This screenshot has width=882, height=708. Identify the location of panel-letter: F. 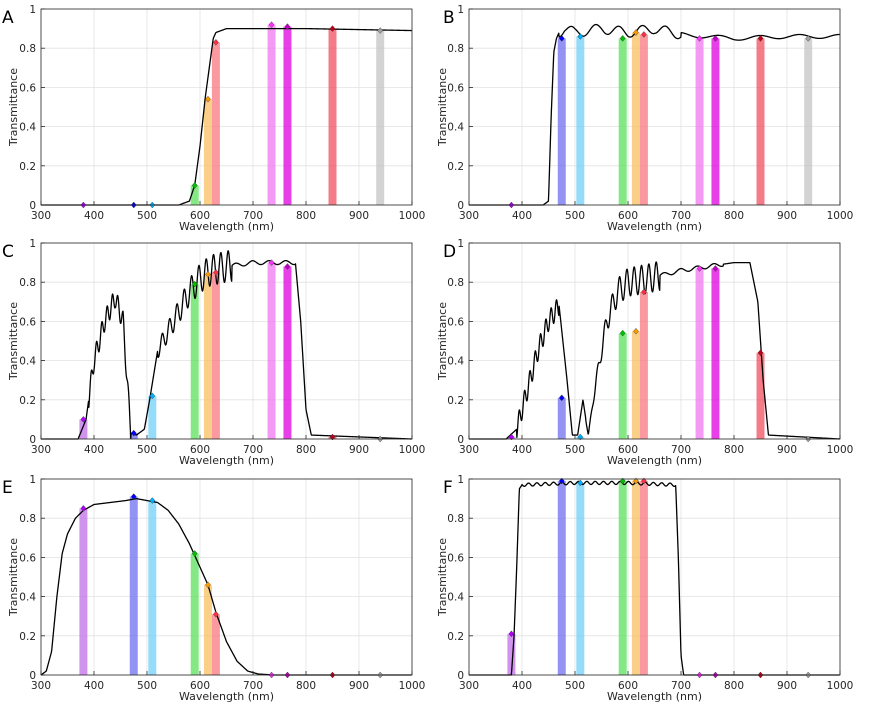
(448, 488).